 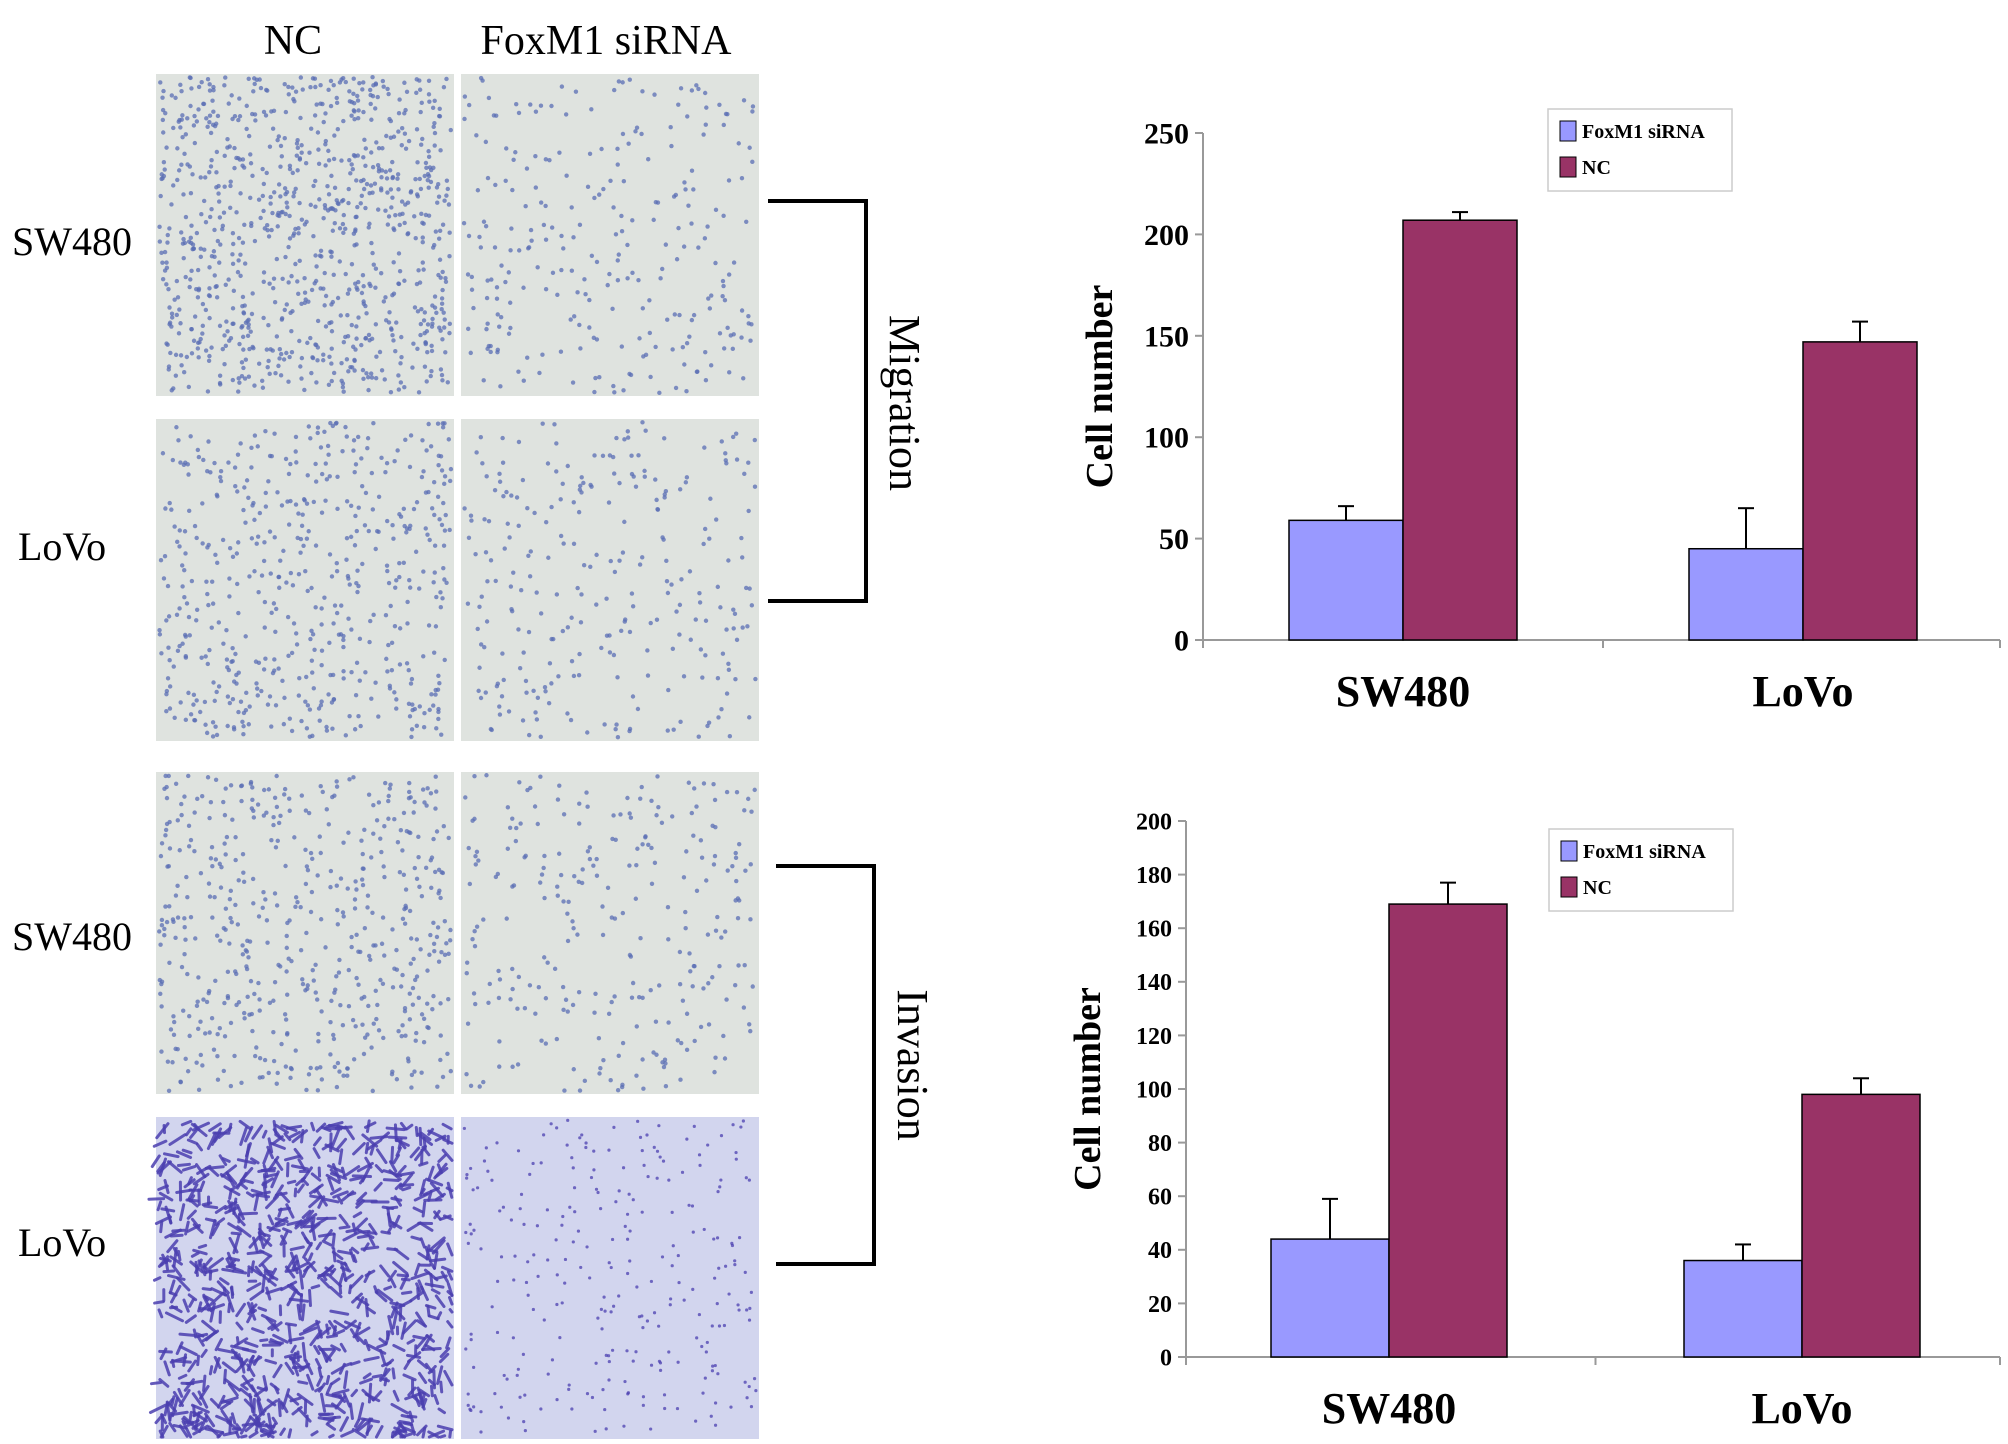 What do you see at coordinates (610, 580) in the screenshot?
I see `micrograph-migration-lovo-foxm1-sirna` at bounding box center [610, 580].